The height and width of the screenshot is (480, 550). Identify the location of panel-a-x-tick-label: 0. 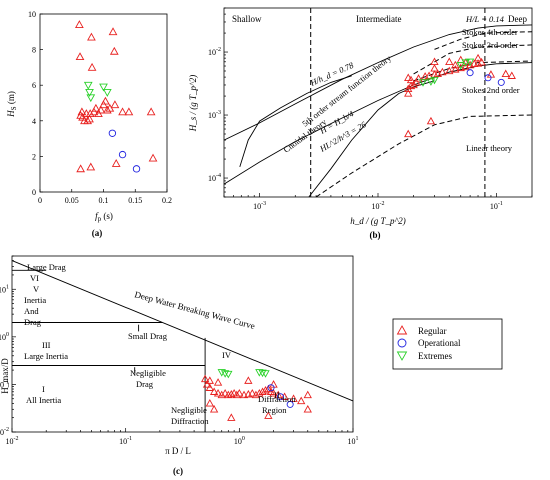
(40, 200).